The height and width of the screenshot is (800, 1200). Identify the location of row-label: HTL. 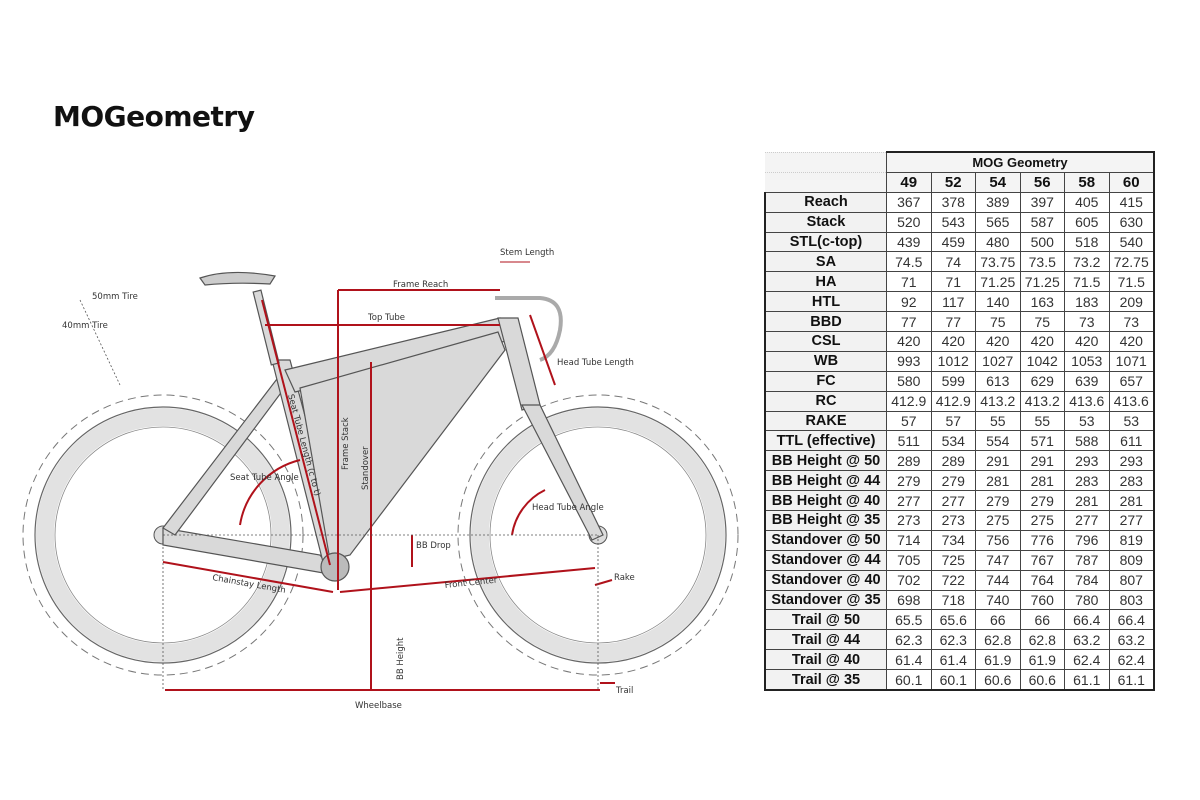
(825, 302).